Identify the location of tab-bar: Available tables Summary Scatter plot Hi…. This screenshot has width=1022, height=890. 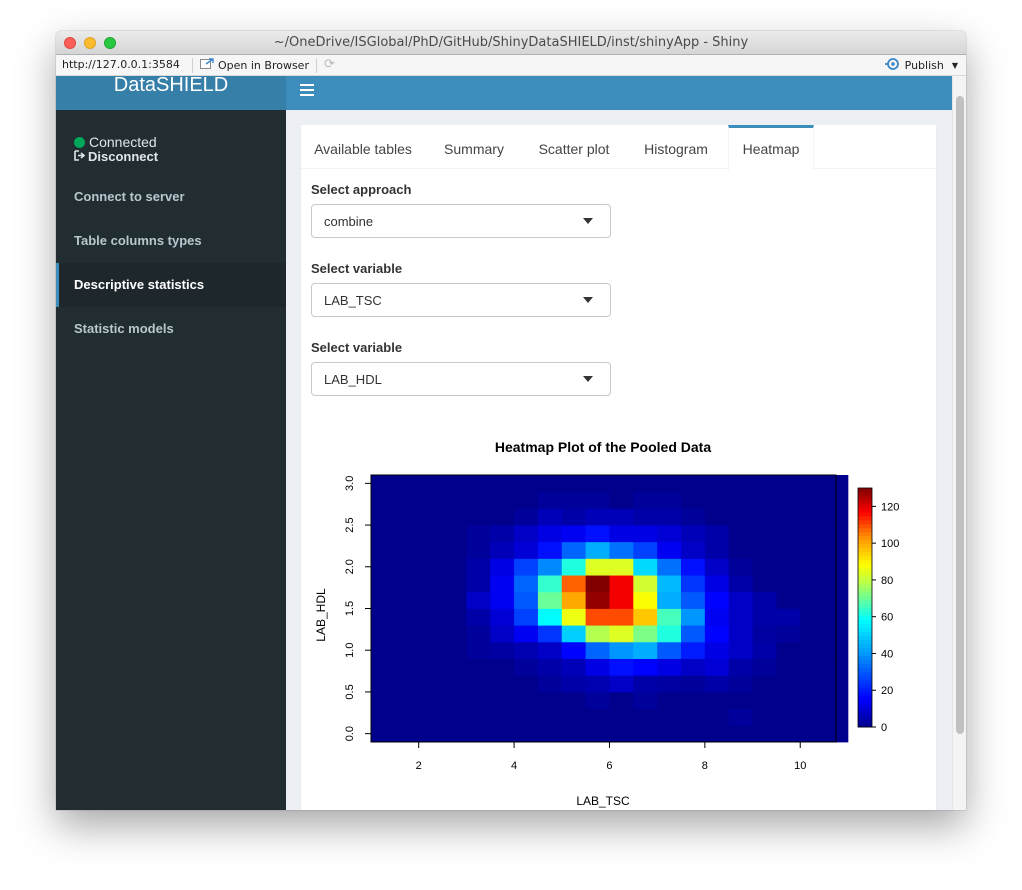
(618, 147).